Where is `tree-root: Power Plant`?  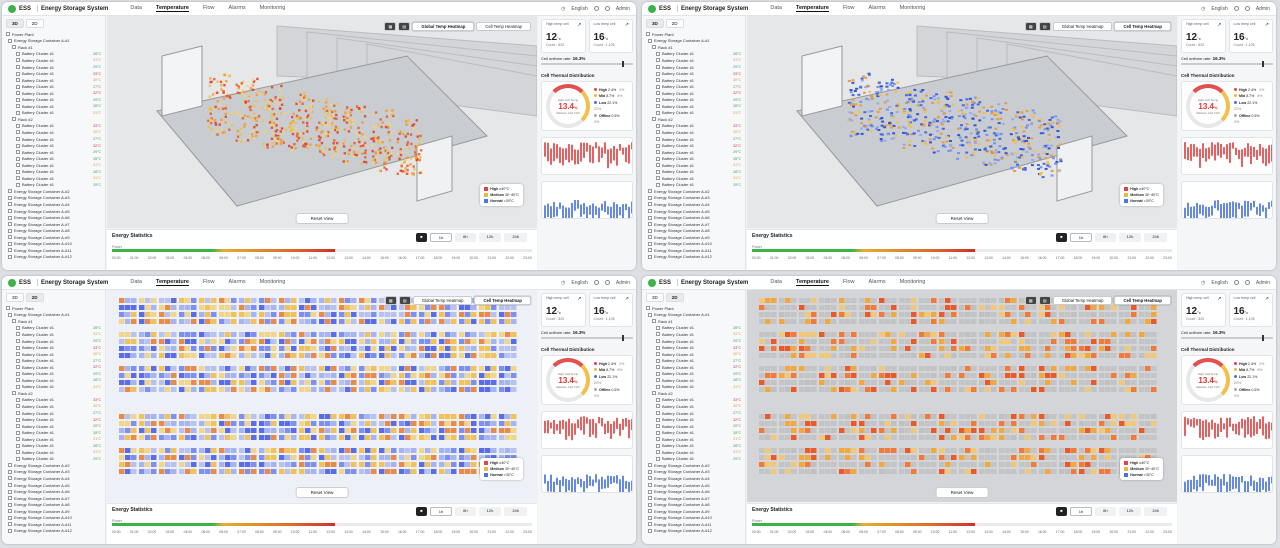 tree-root: Power Plant is located at coordinates (693, 308).